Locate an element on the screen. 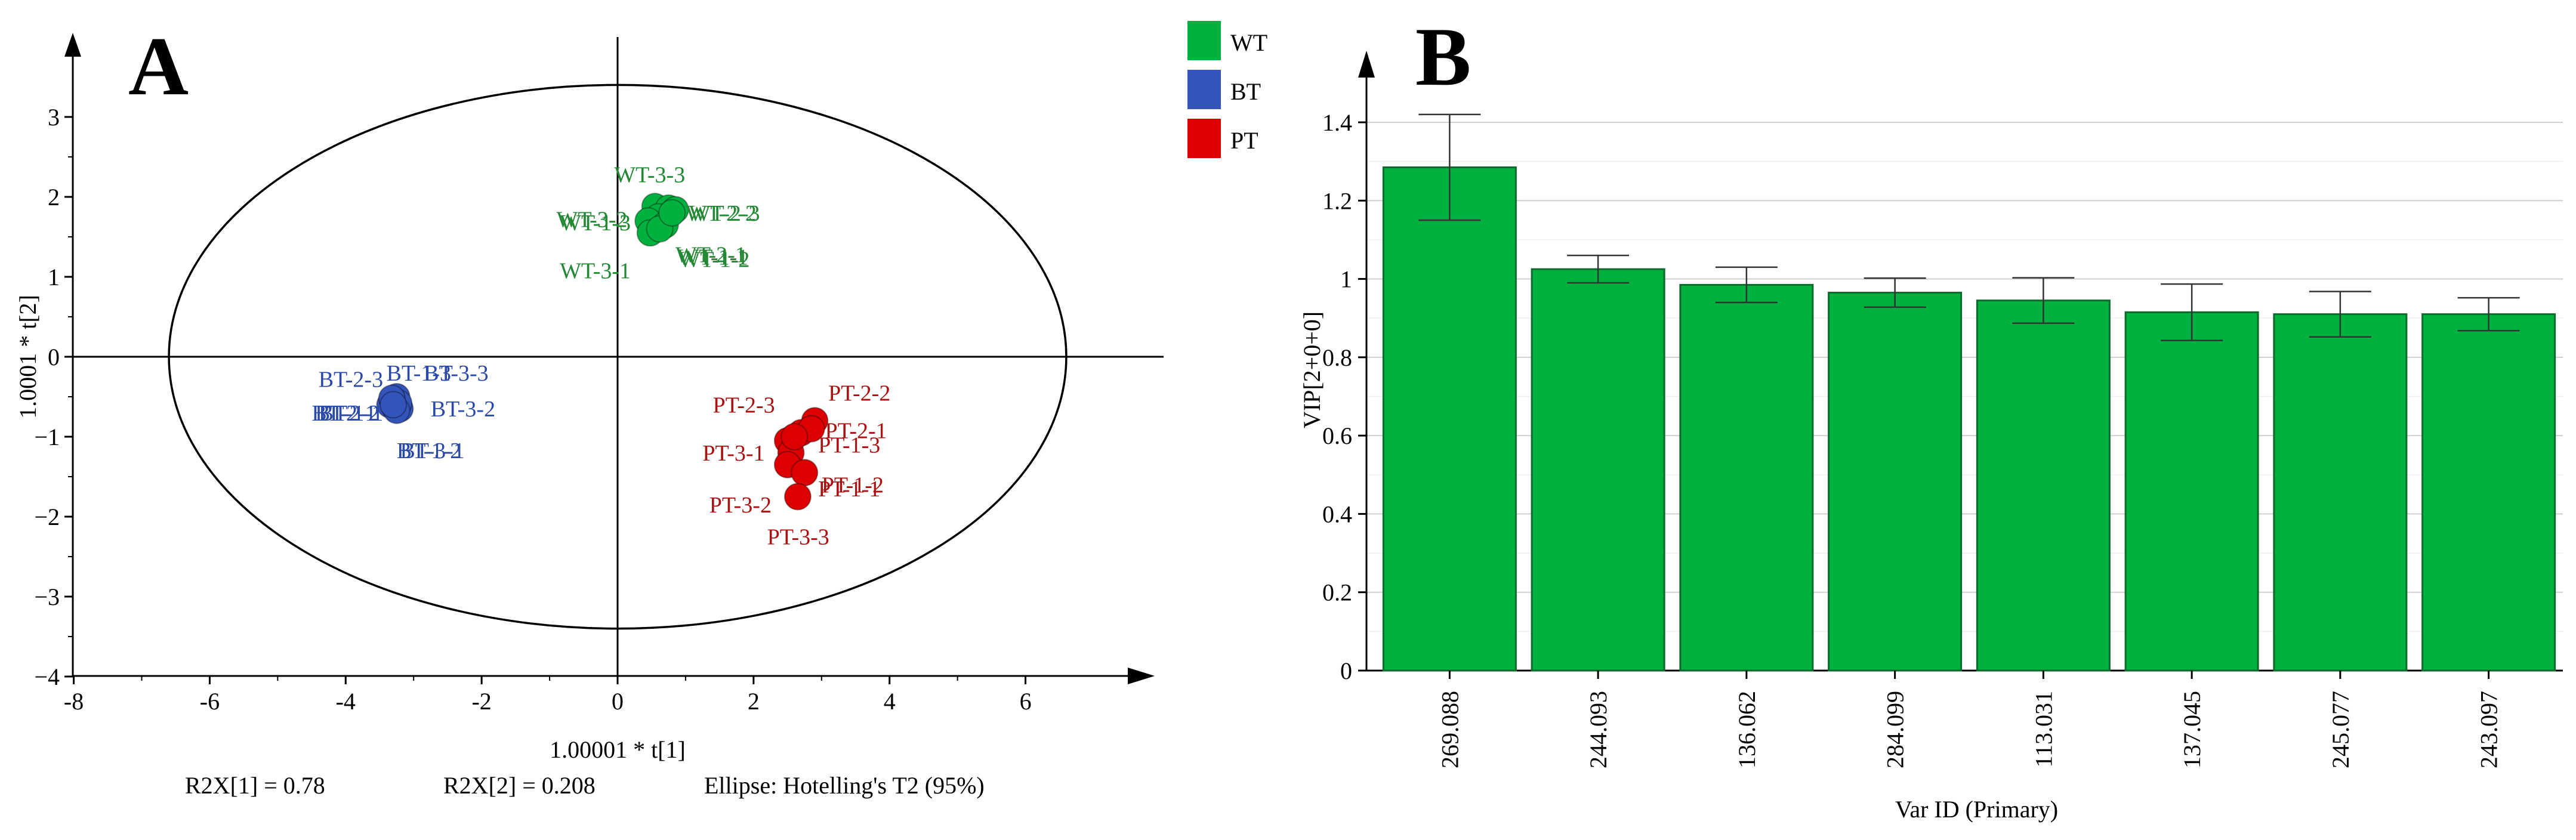 This screenshot has height=840, width=2576. x-tick-label: -2 is located at coordinates (481, 701).